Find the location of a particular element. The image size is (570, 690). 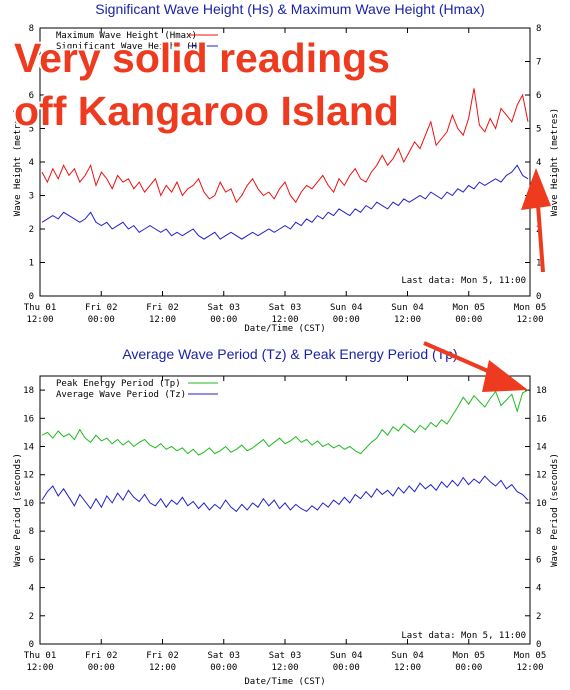

overlay-headline-line2: off Kangaroo Island is located at coordinates (206, 111).